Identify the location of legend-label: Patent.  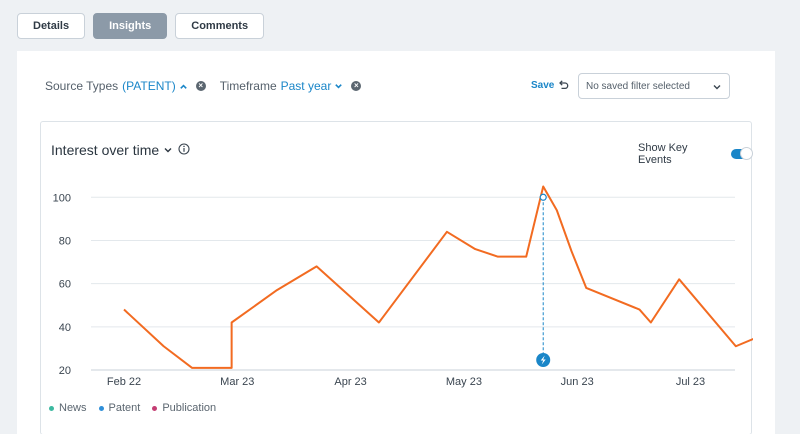
(124, 408).